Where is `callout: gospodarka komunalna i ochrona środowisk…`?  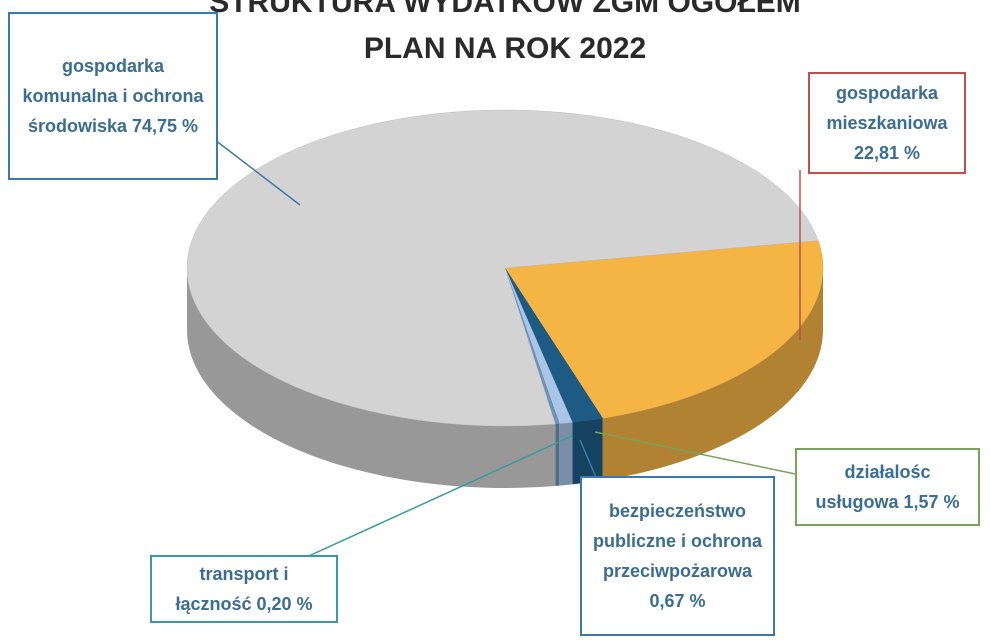
callout: gospodarka komunalna i ochrona środowisk… is located at coordinates (113, 96).